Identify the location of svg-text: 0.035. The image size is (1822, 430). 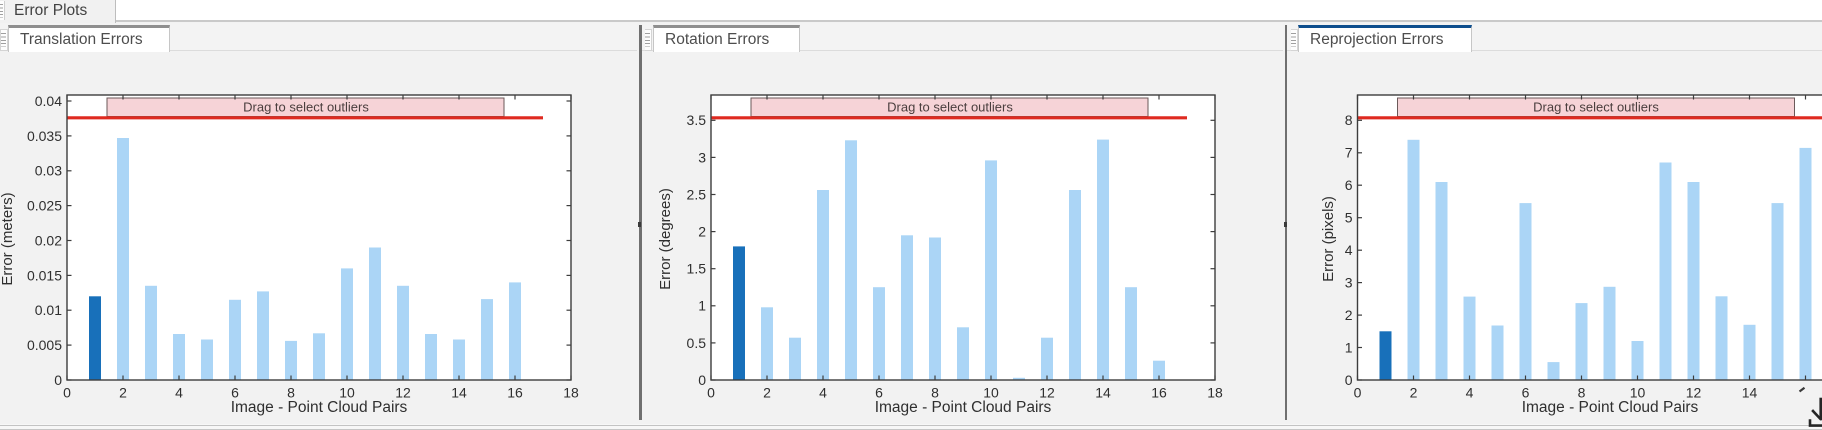
(44, 136).